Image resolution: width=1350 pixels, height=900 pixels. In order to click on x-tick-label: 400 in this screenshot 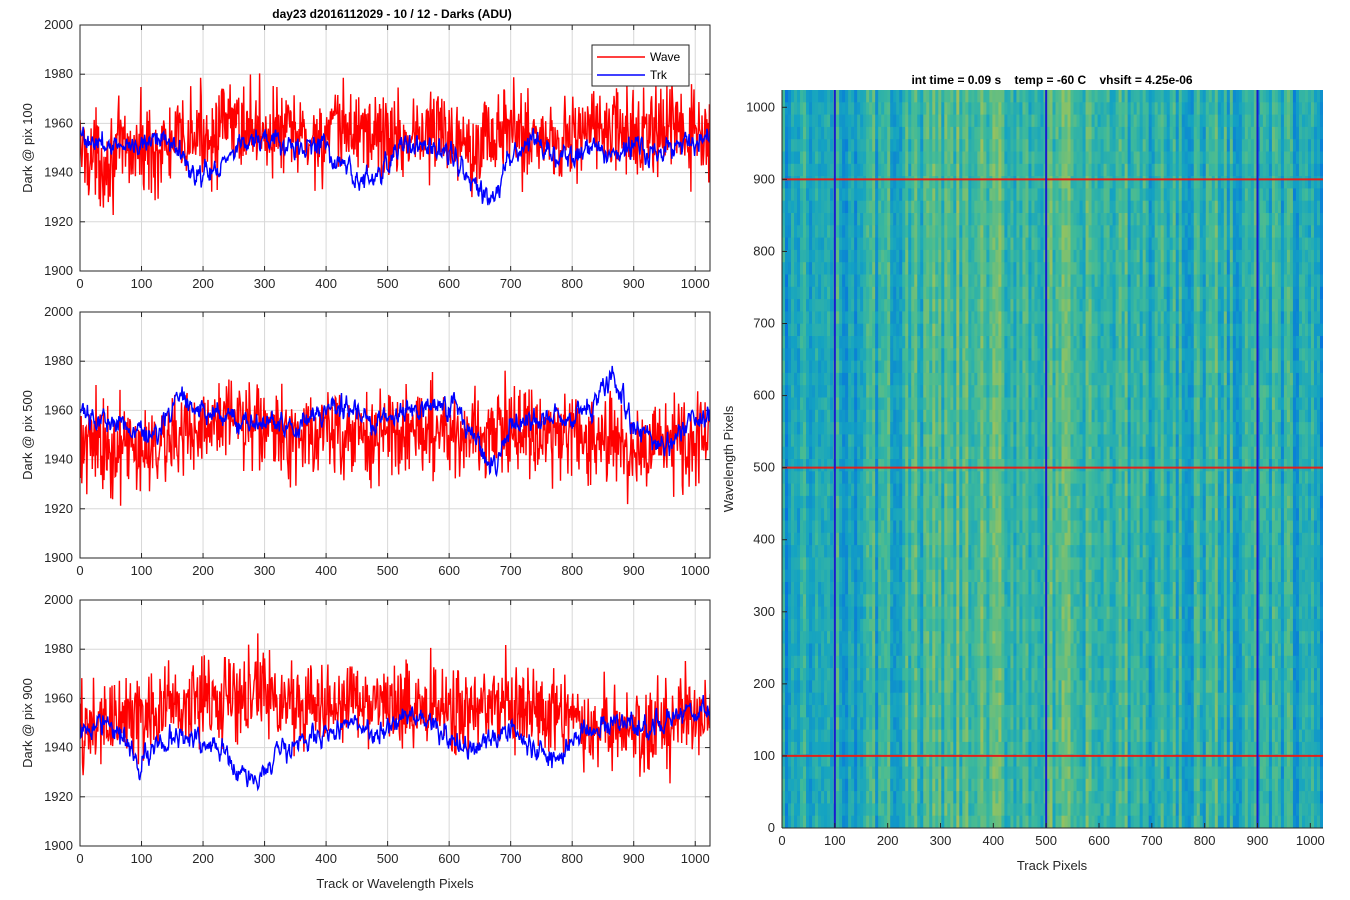, I will do `click(326, 858)`.